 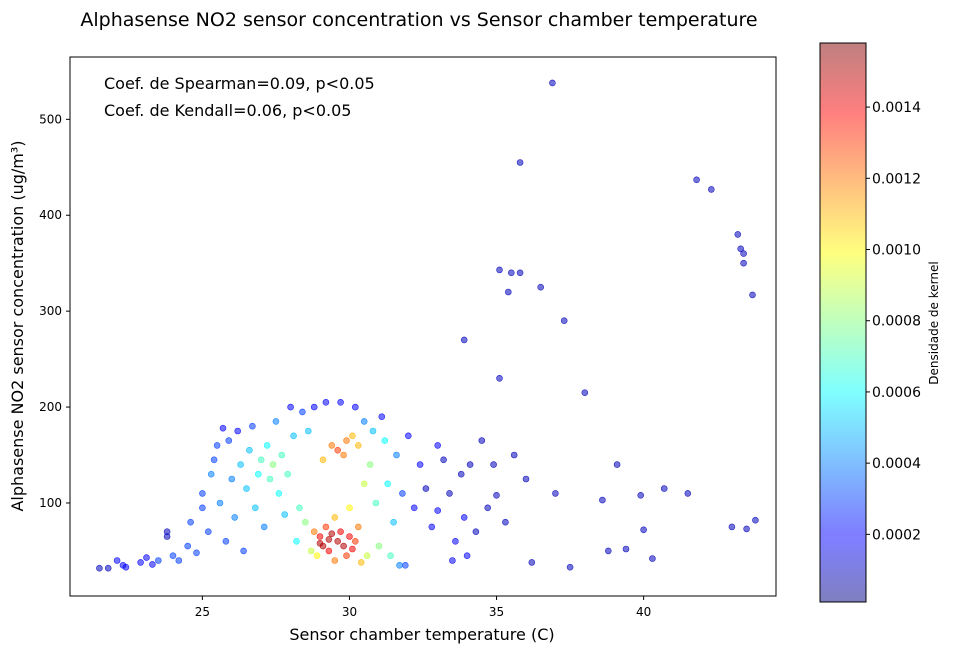 I want to click on y-axis-ticks: 100 200 300 400 500, so click(x=54, y=311).